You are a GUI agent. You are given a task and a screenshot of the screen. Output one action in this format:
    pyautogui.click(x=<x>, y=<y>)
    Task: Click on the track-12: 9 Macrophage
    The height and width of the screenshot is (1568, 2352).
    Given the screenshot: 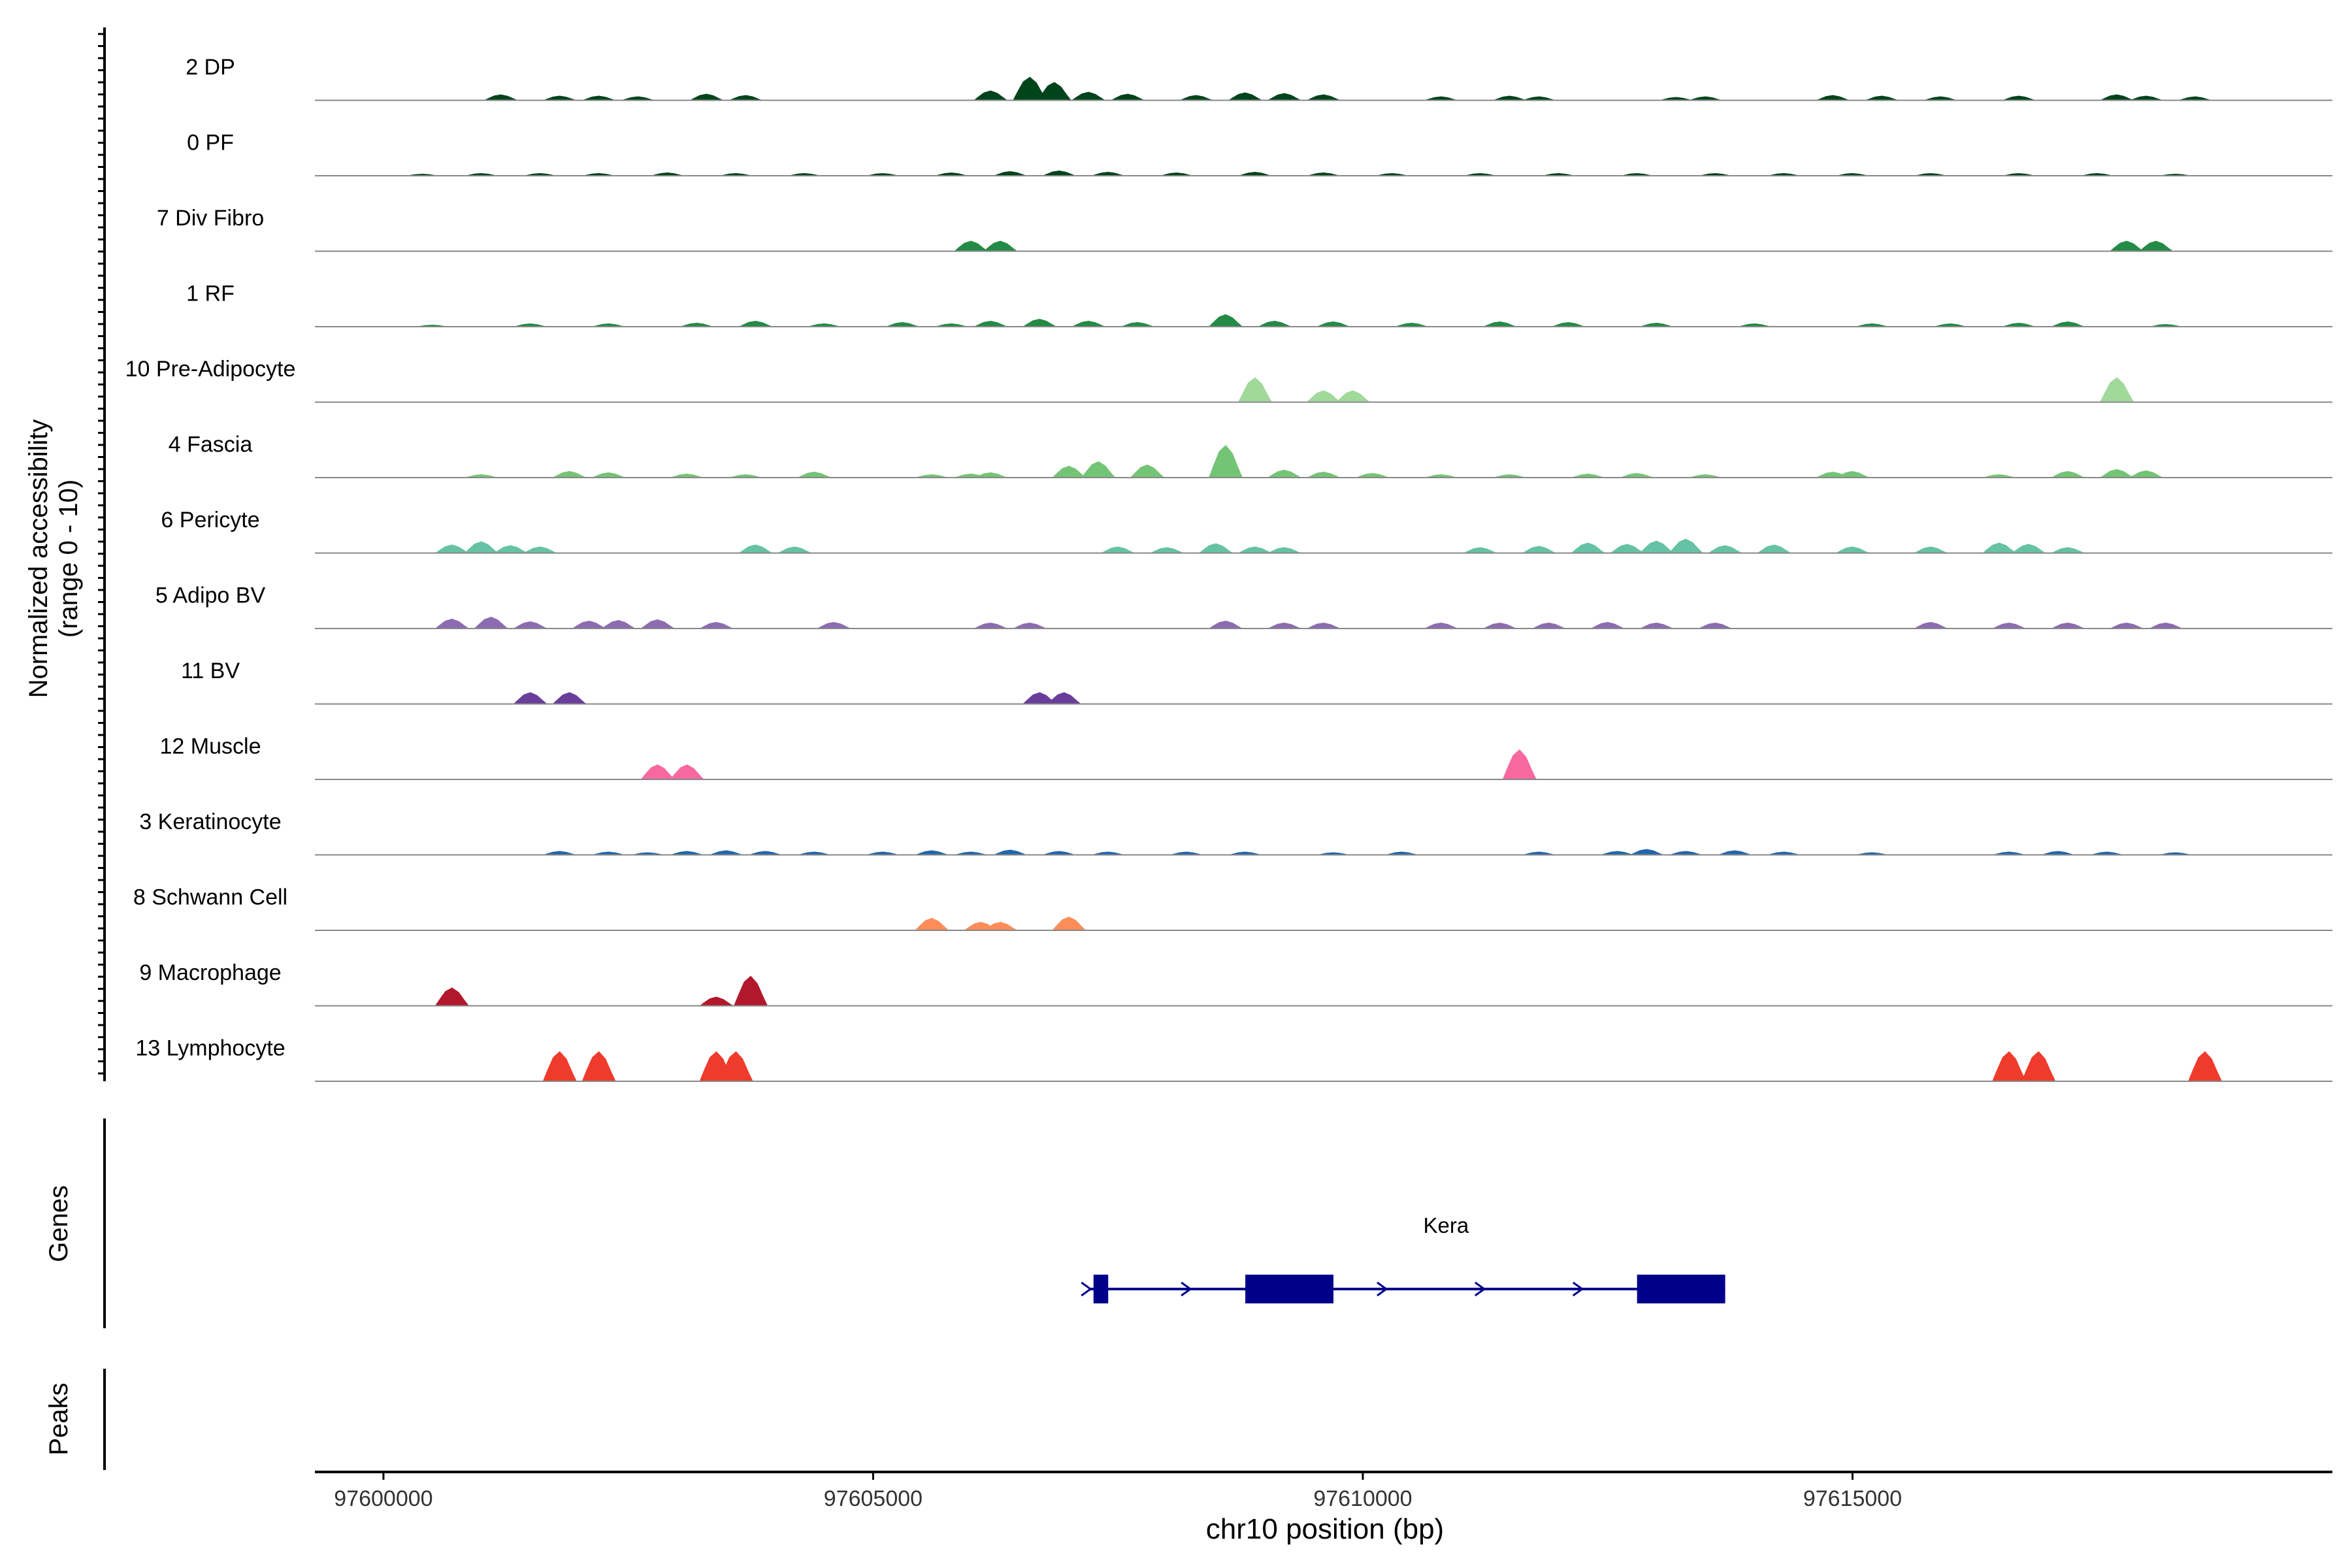 What is the action you would take?
    pyautogui.click(x=1235, y=983)
    